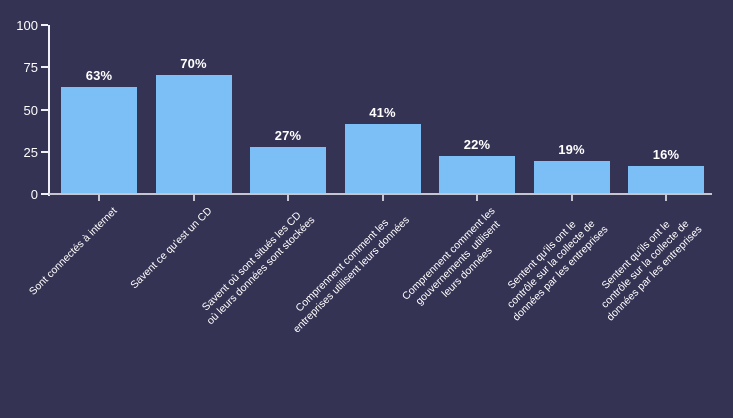  Describe the element at coordinates (382, 112) in the screenshot. I see `bar-value-label: 41%` at that location.